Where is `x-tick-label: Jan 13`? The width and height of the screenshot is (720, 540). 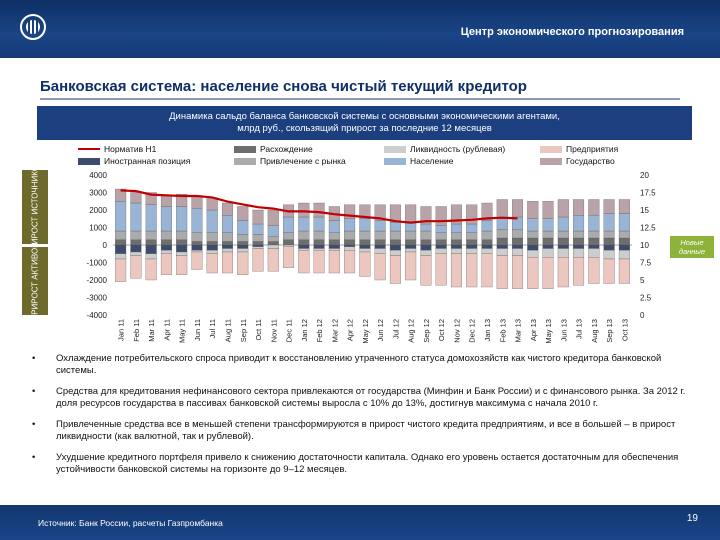
x-tick-label: Jan 13 is located at coordinates (487, 330).